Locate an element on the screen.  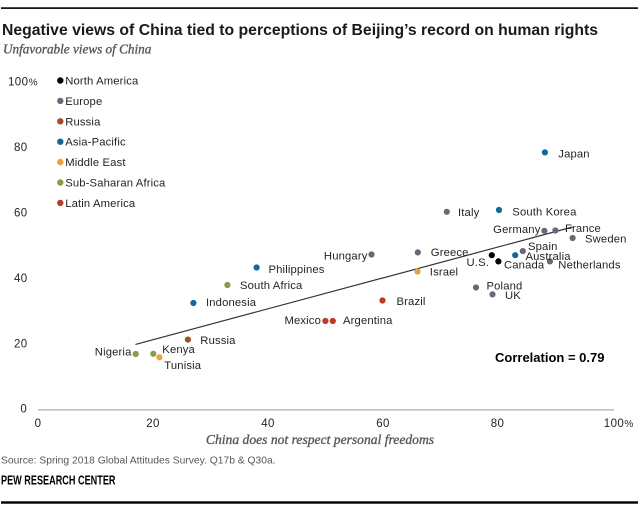
svg-text: Asia-Pacific is located at coordinates (95, 143).